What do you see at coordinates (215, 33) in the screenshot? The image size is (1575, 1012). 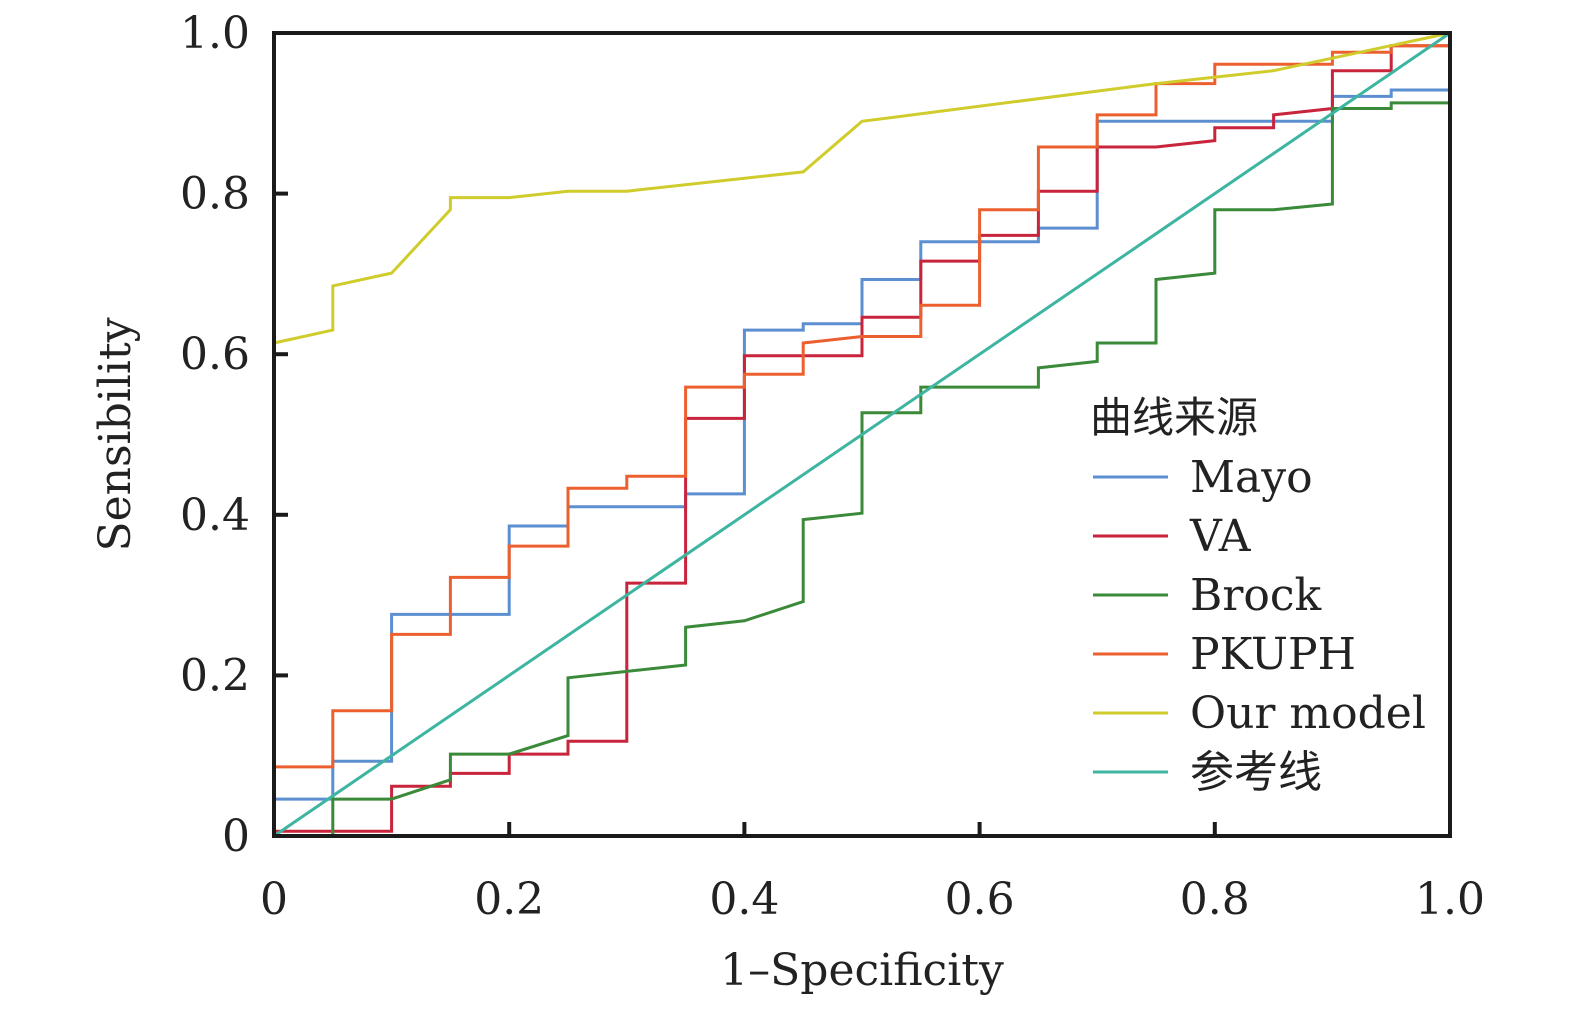 I see `y-tick-label: 1.0` at bounding box center [215, 33].